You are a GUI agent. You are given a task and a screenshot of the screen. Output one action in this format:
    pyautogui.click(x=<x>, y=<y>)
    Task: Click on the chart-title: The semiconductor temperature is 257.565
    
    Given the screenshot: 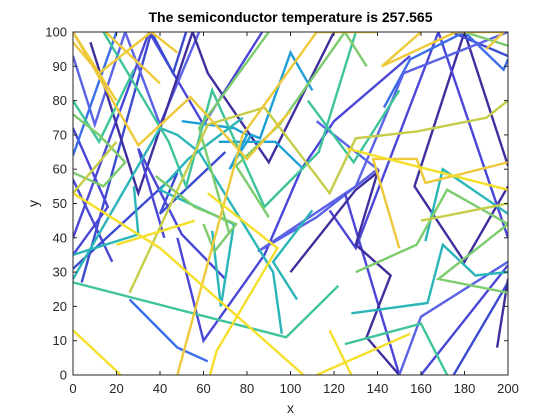 What is the action you would take?
    pyautogui.click(x=291, y=17)
    